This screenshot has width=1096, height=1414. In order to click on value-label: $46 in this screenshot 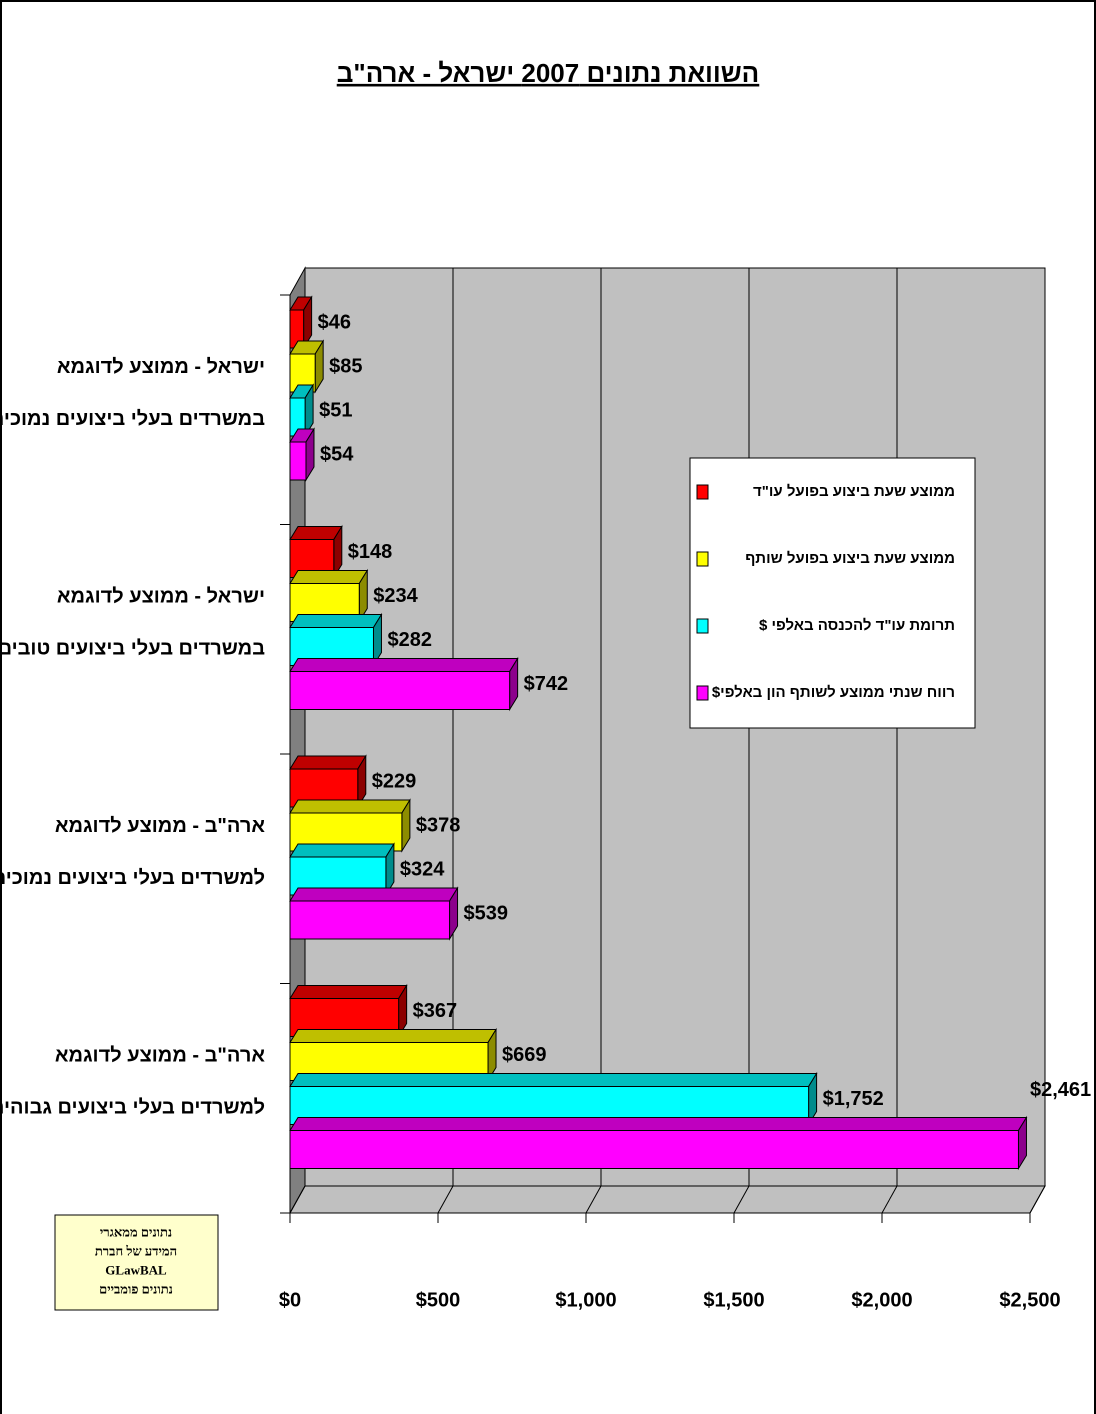, I will do `click(334, 322)`.